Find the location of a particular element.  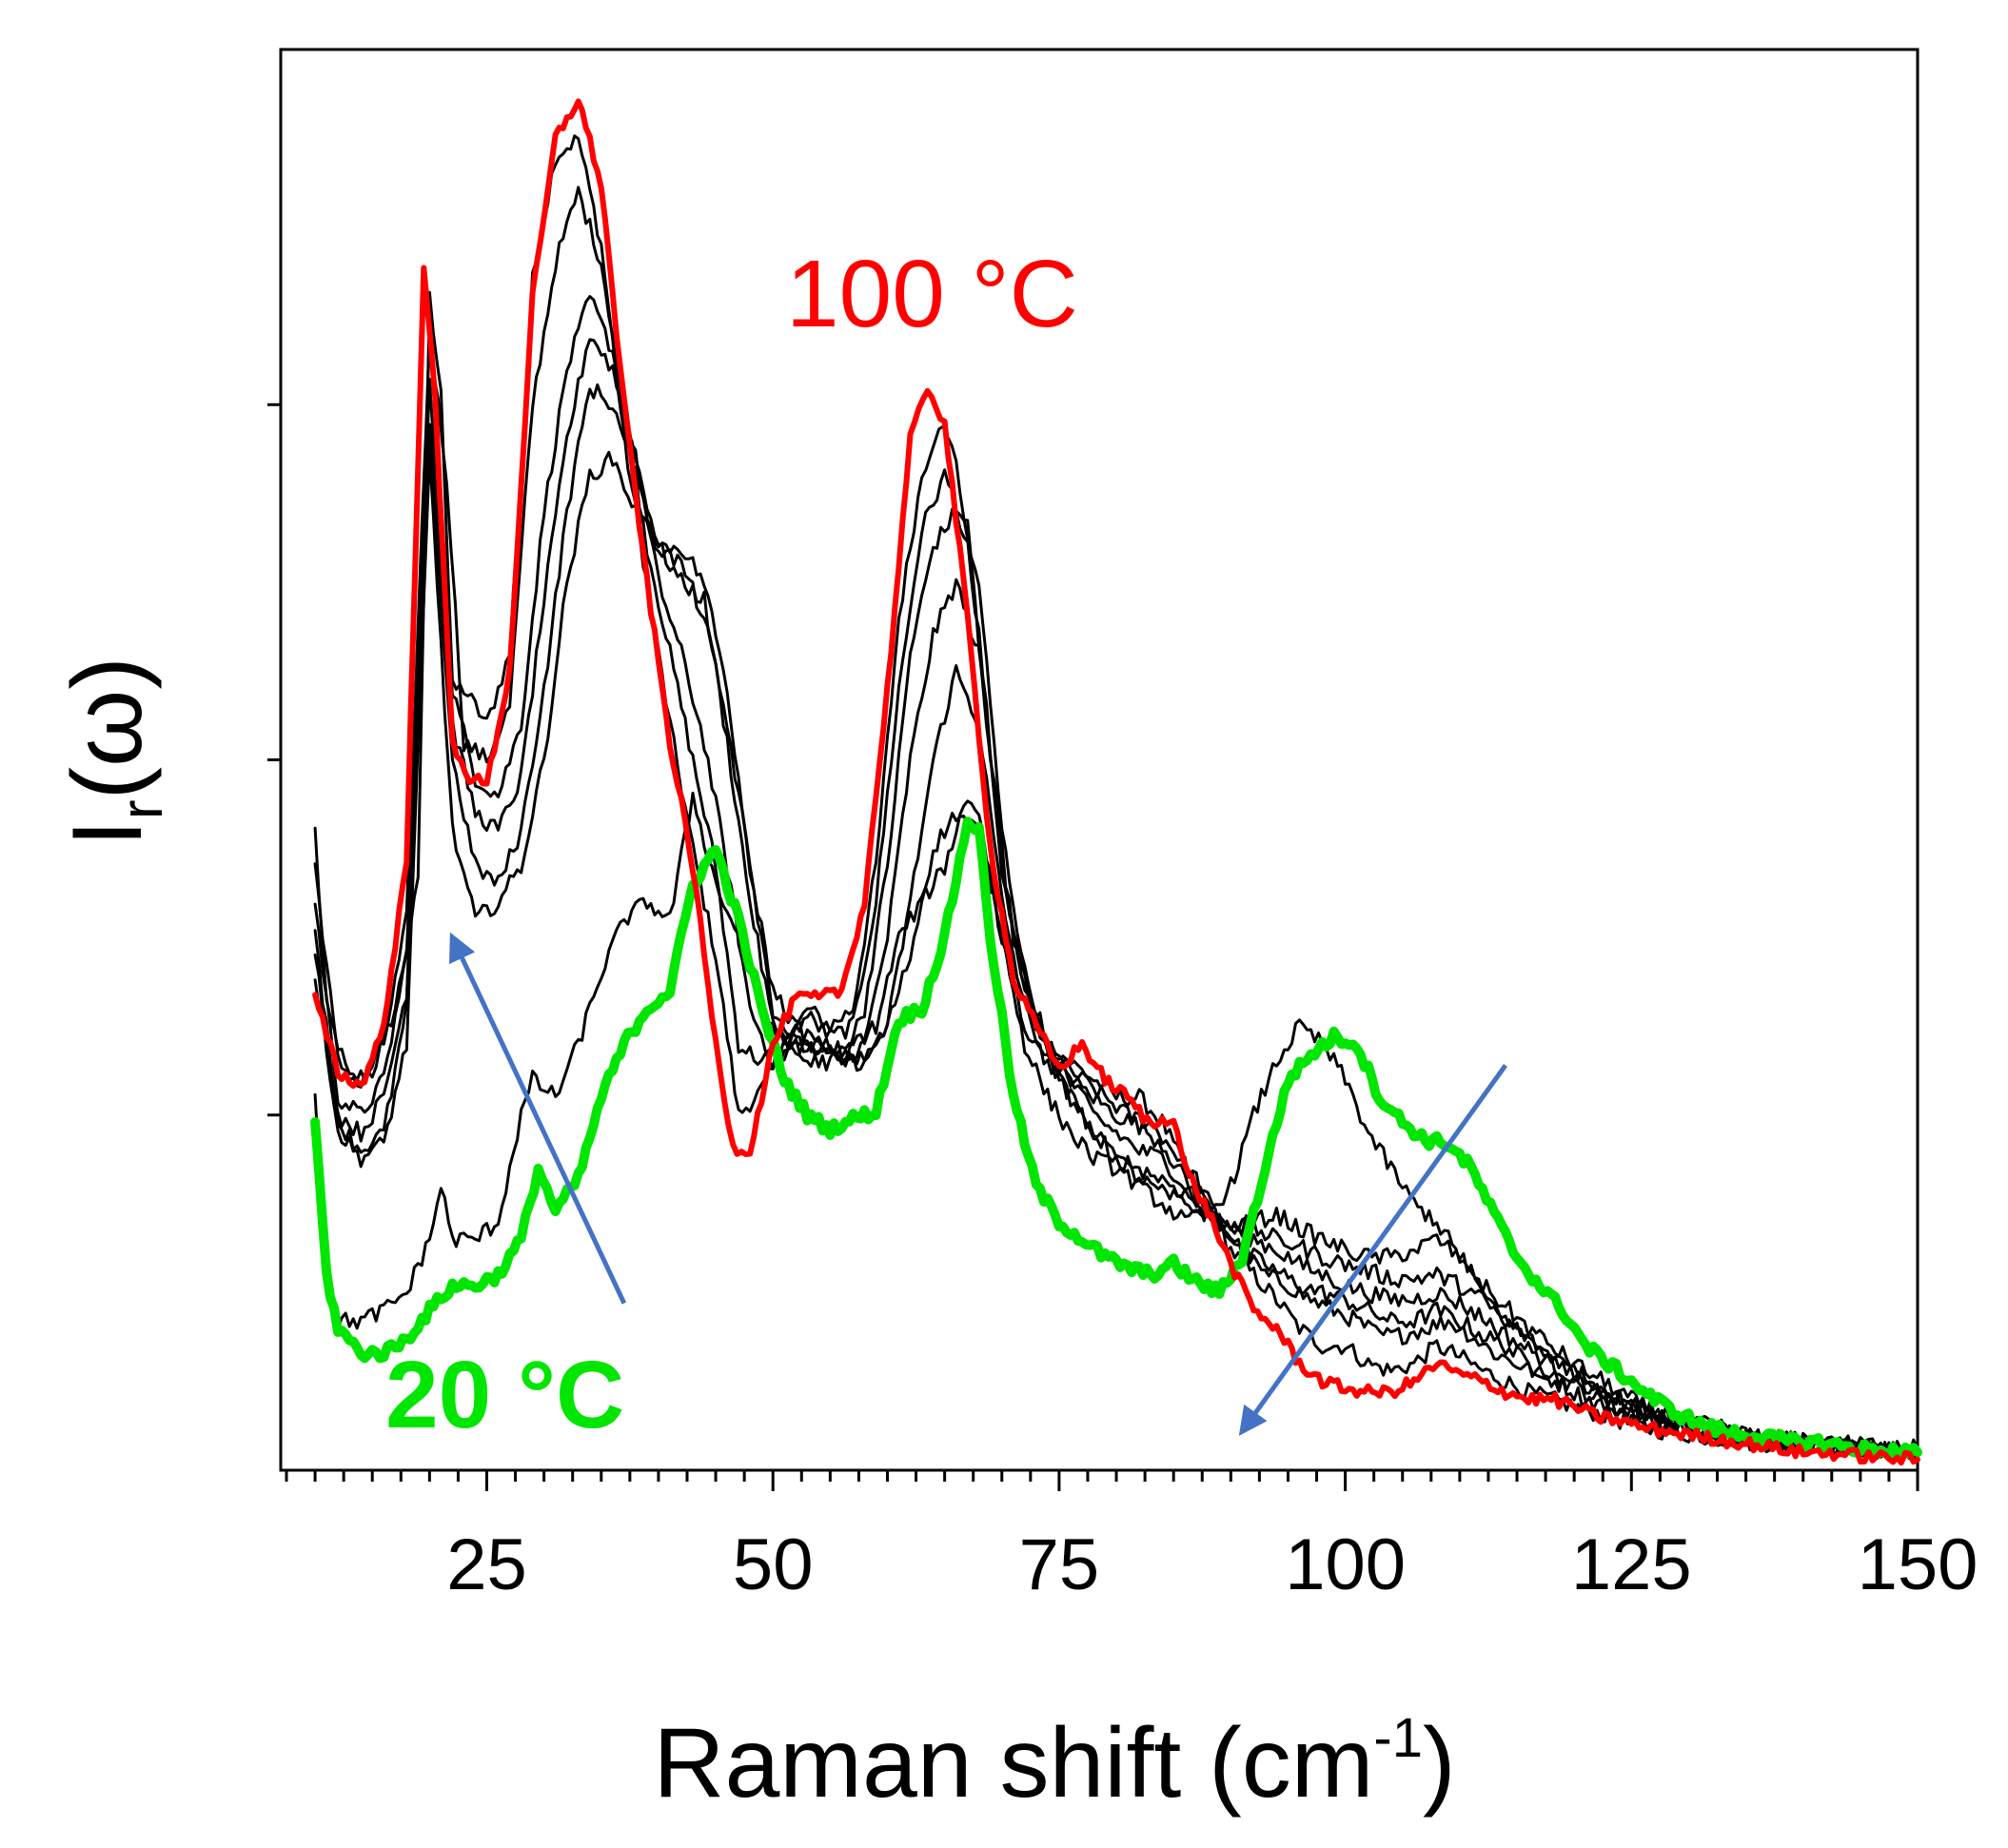

high-frequency-arrow is located at coordinates (1373, 1250).